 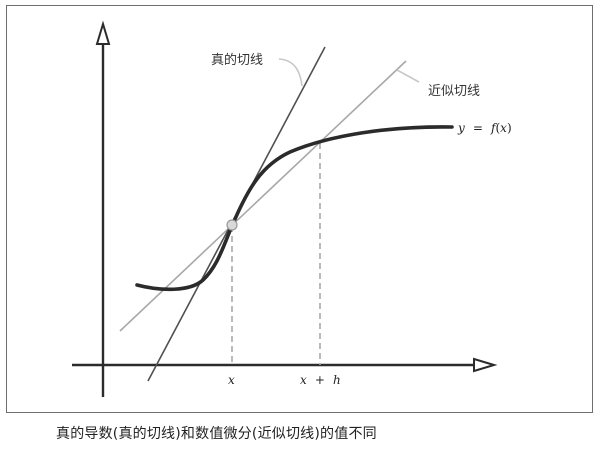 What do you see at coordinates (485, 365) in the screenshot?
I see `x-axis-arrow-icon` at bounding box center [485, 365].